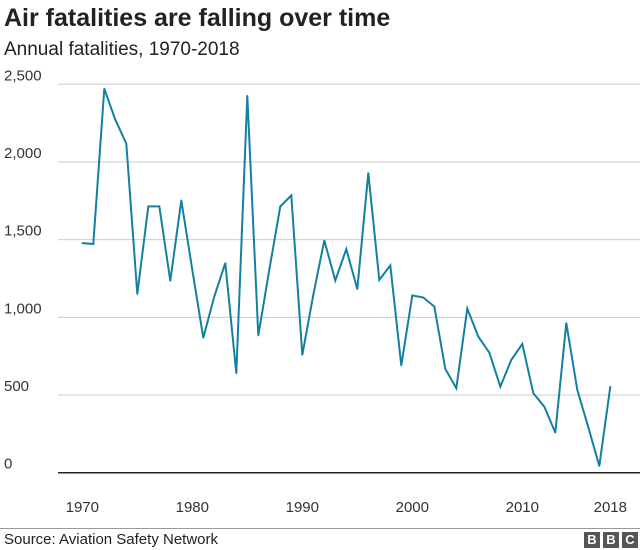 The image size is (640, 550). What do you see at coordinates (23, 75) in the screenshot?
I see `y-tick-label: 2,500` at bounding box center [23, 75].